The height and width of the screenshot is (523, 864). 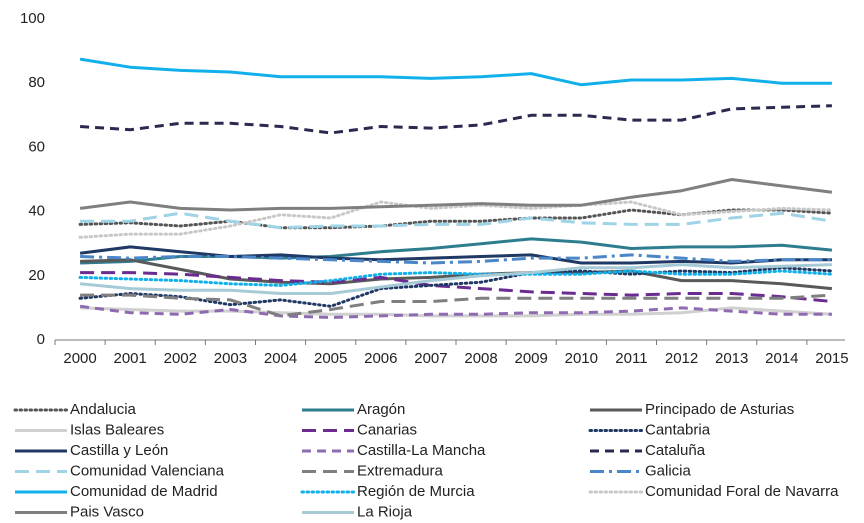 I want to click on legend-label: Comunidad Valenciana, so click(x=147, y=470).